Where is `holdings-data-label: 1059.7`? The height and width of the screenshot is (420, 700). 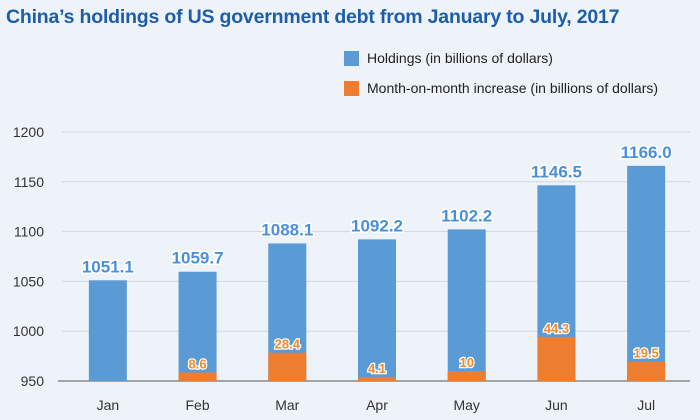 holdings-data-label: 1059.7 is located at coordinates (198, 258).